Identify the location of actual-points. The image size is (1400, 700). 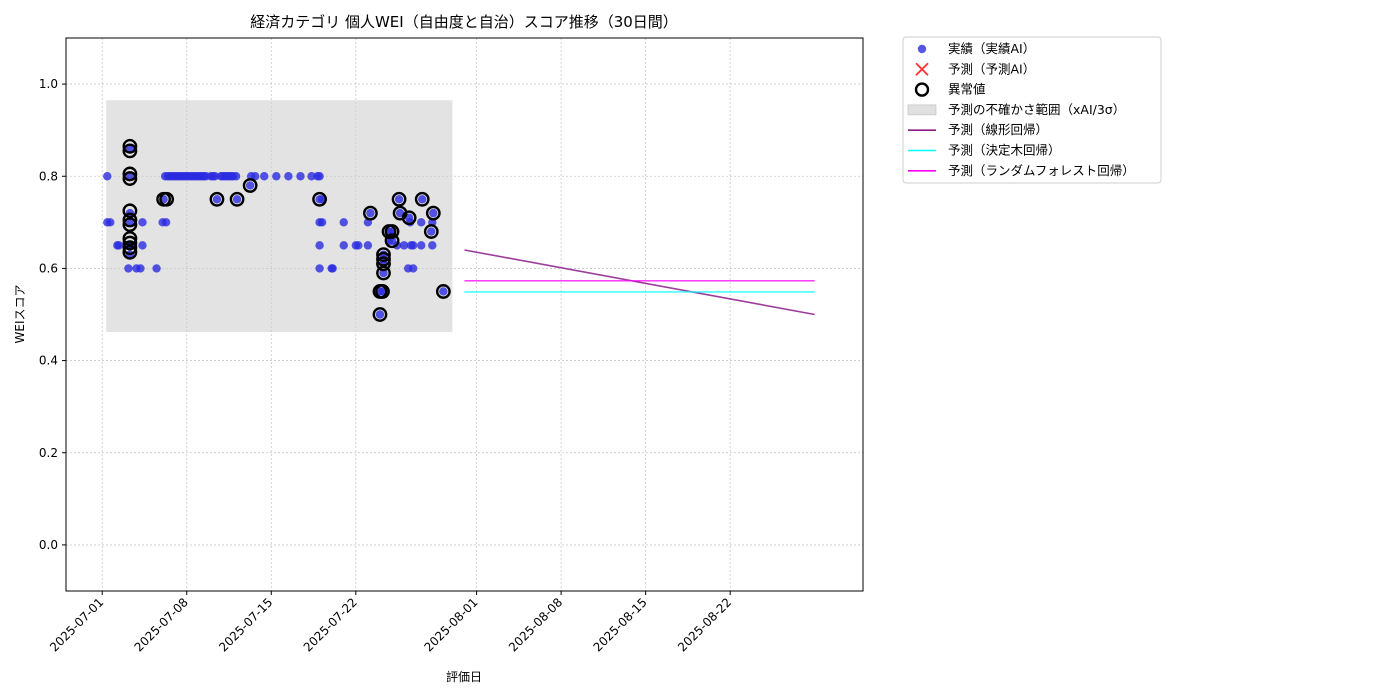
(275, 231).